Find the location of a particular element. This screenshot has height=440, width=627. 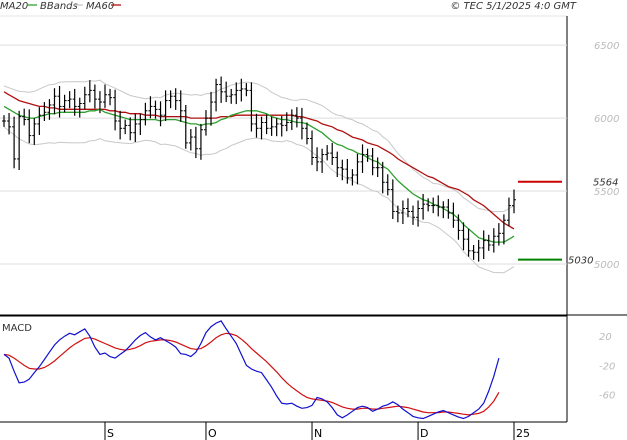

legend-ma60: MA60 is located at coordinates (100, 6).